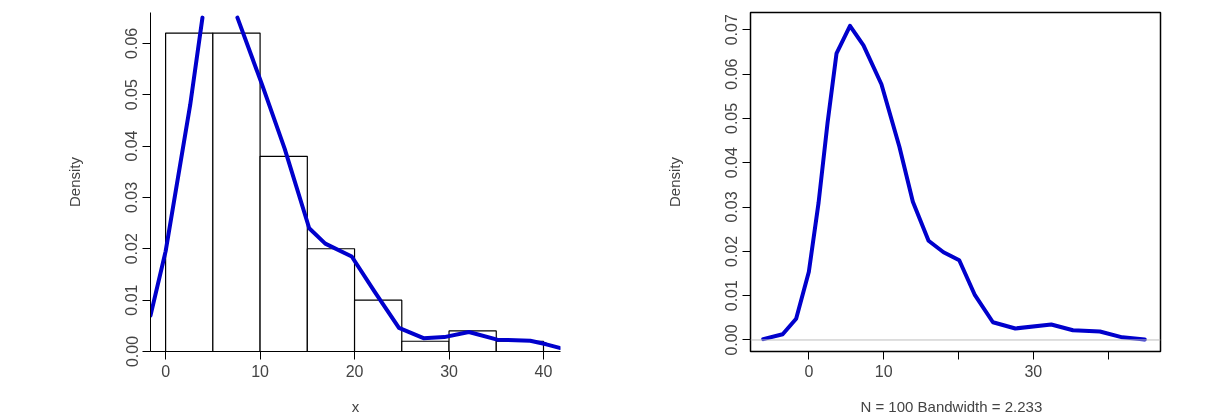  What do you see at coordinates (355, 406) in the screenshot?
I see `x-axis-title: x` at bounding box center [355, 406].